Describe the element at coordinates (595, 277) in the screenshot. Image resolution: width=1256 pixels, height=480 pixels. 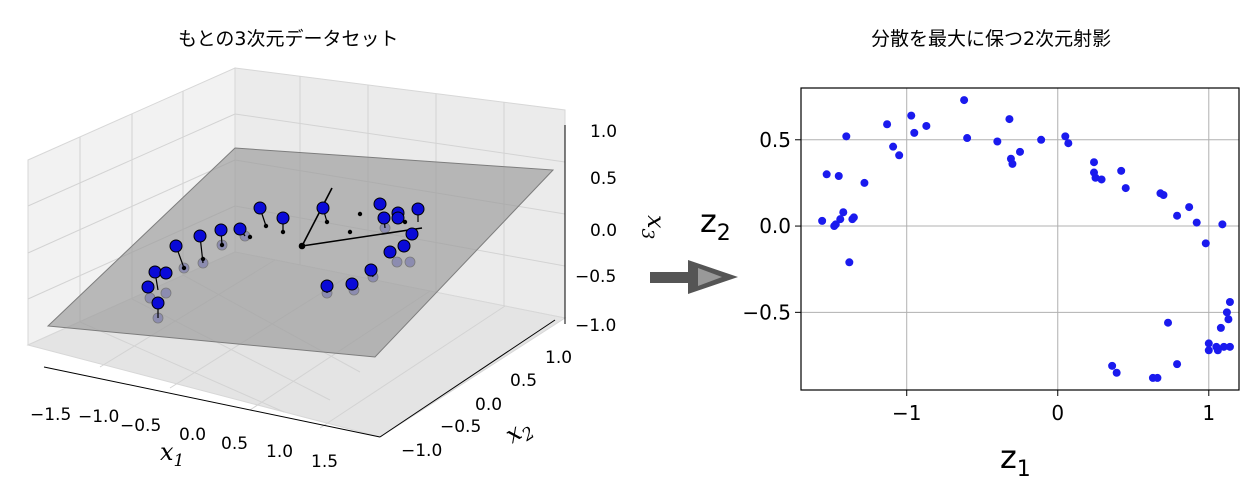
I see `z-tick-label: −0.5` at that location.